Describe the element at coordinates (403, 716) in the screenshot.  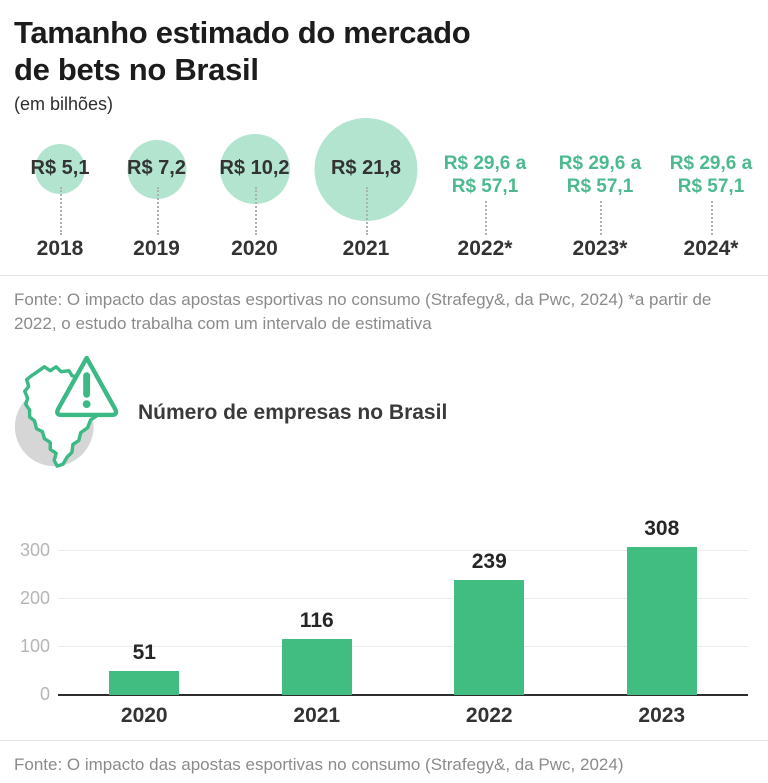
I see `x-labels-row: 2020 2021 2022 2023` at that location.